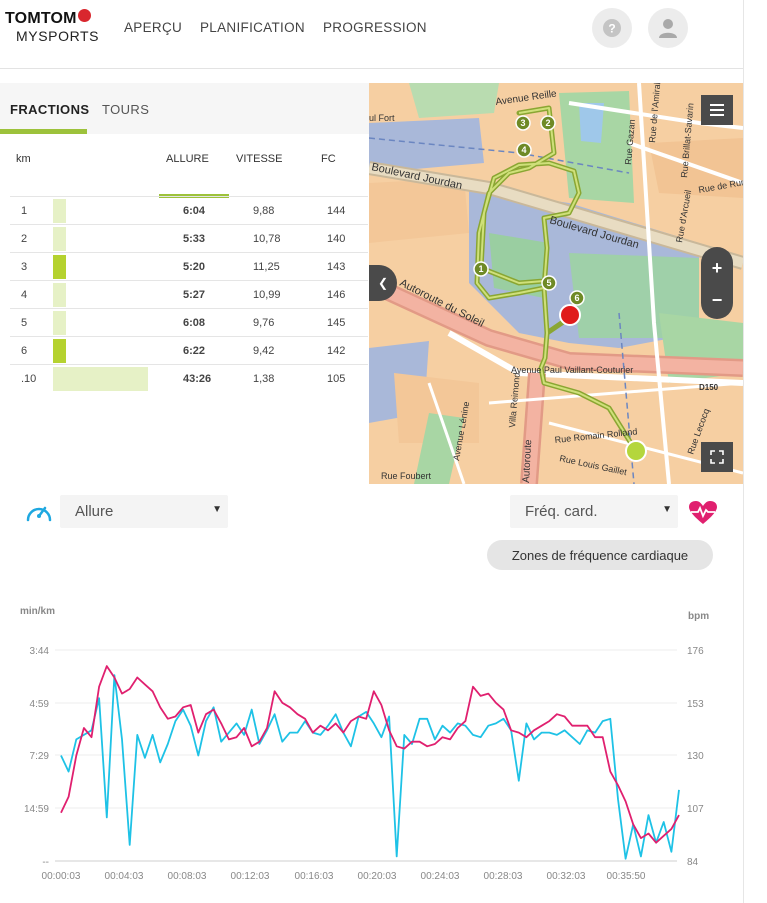 This screenshot has width=767, height=903. Describe the element at coordinates (267, 239) in the screenshot. I see `split-vitesse: 10,78` at that location.